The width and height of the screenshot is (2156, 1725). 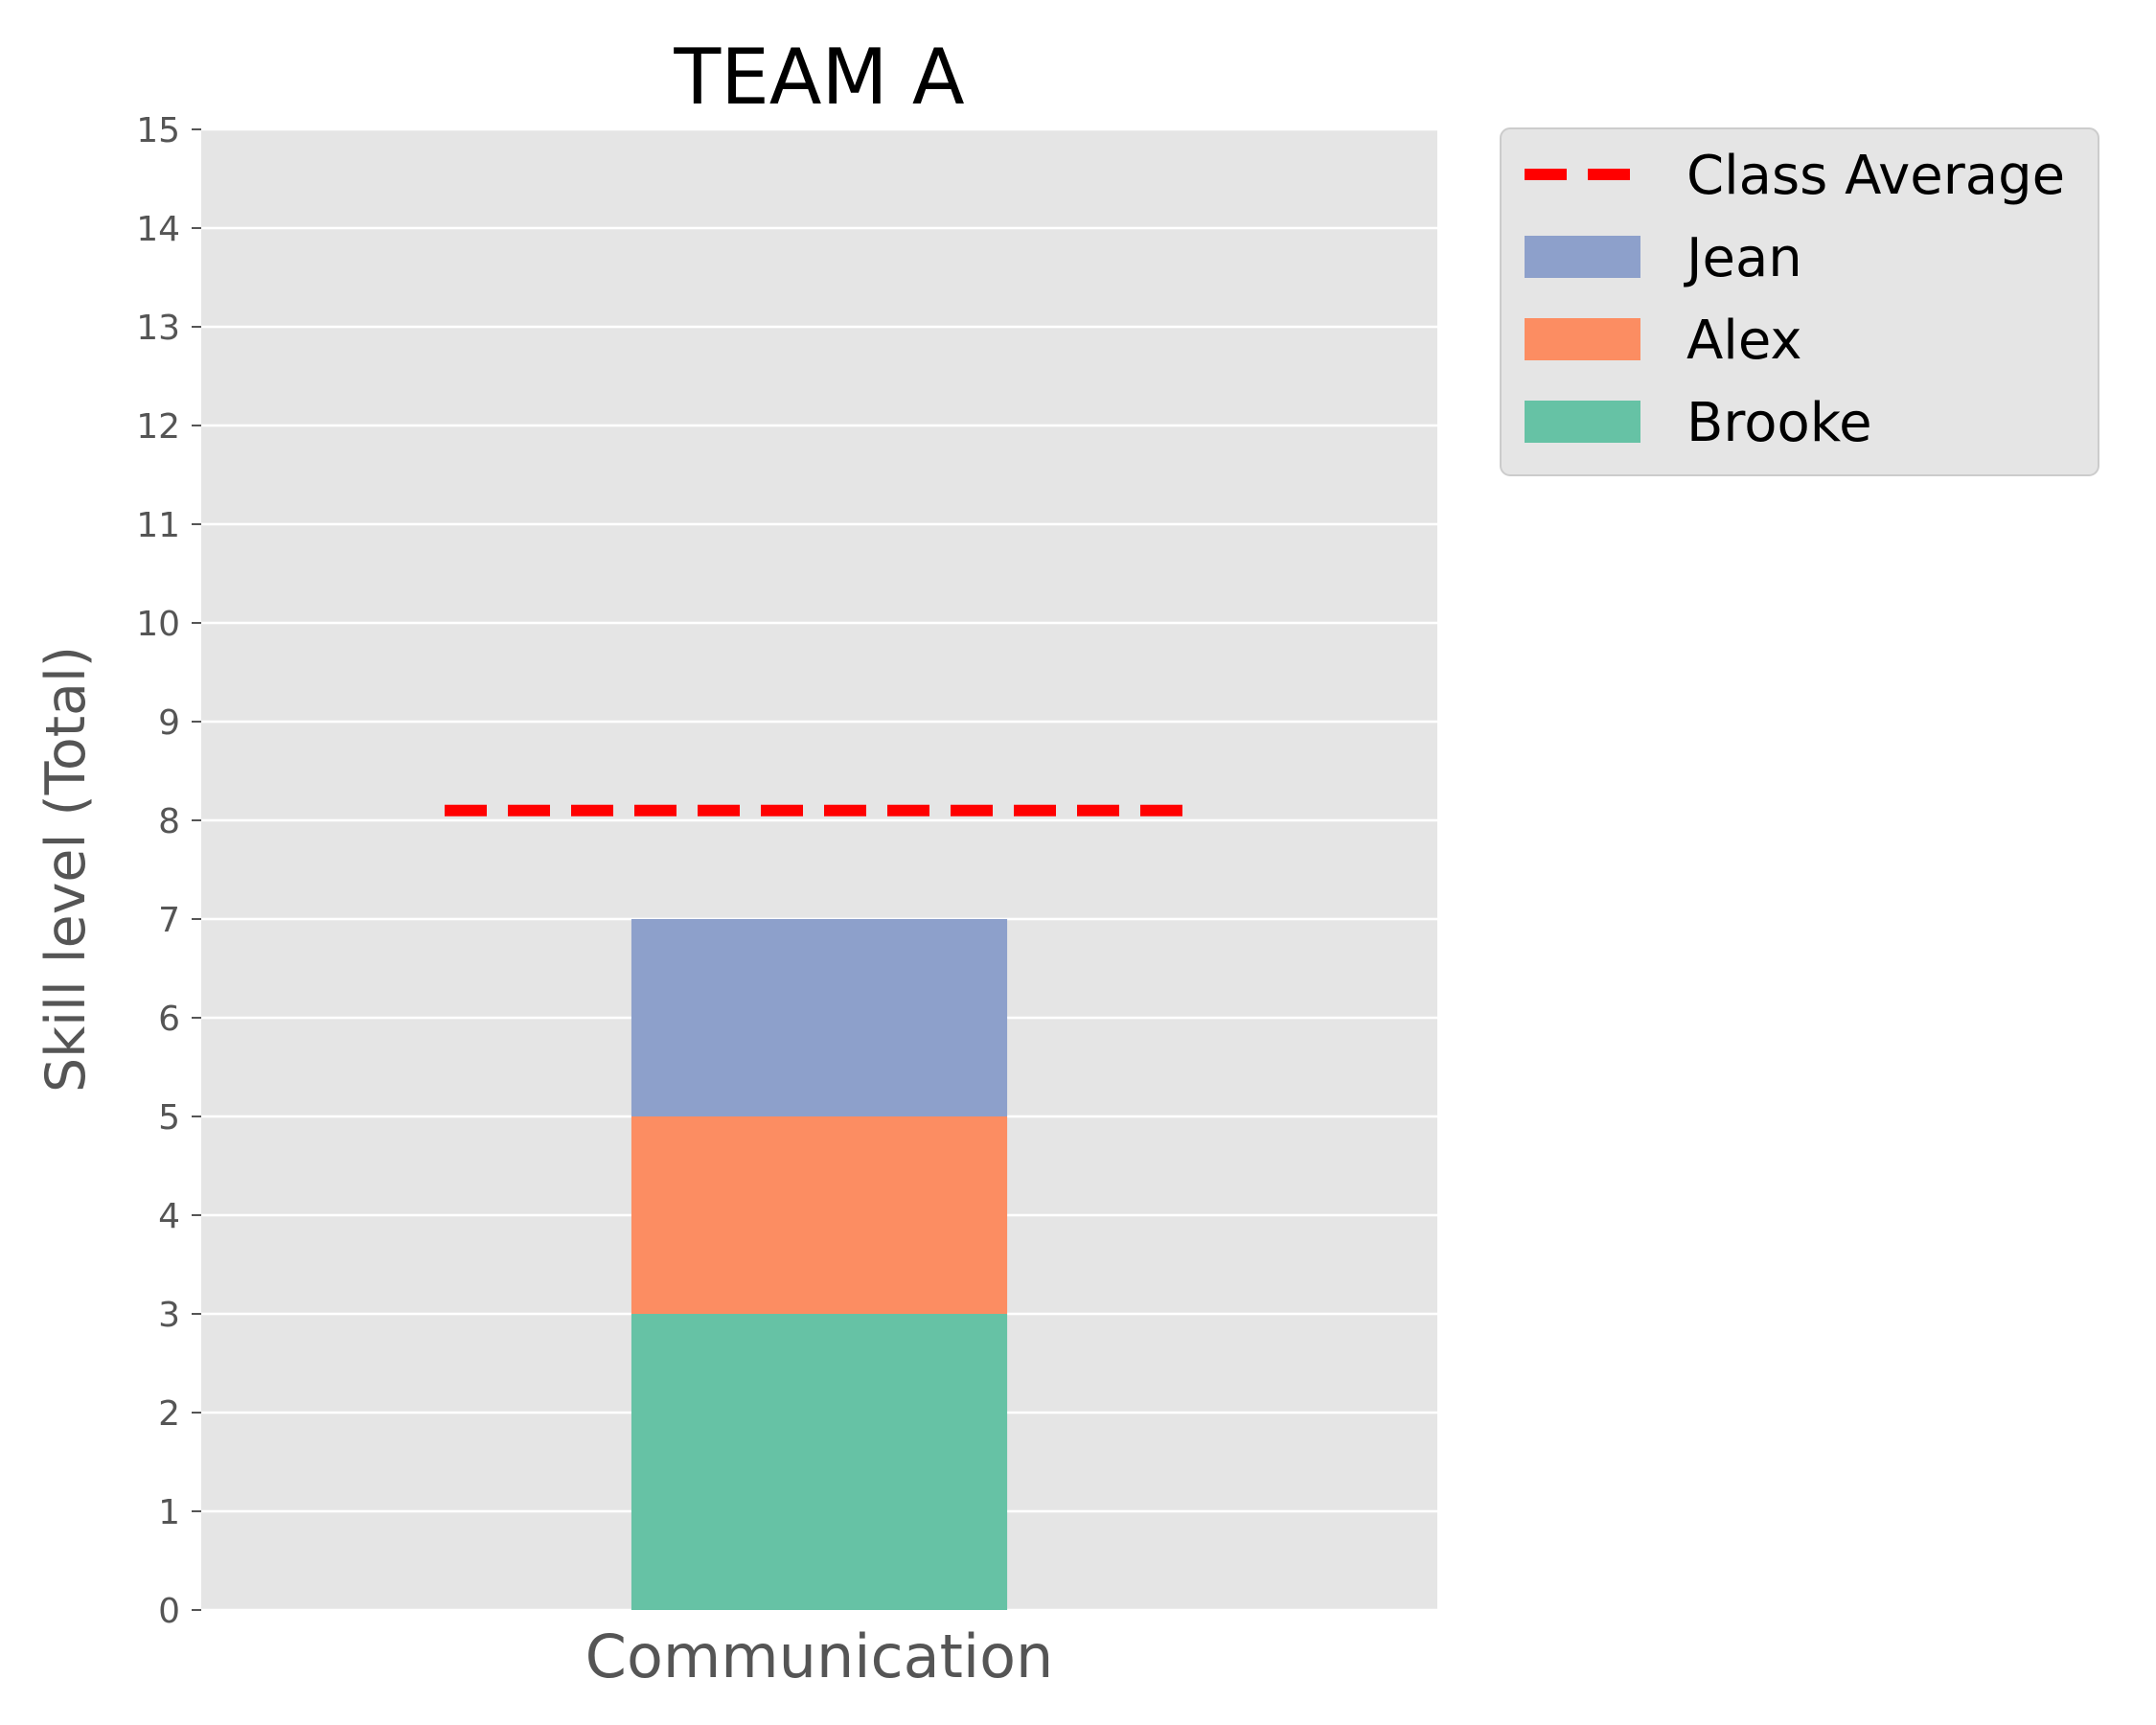 I want to click on x-axis: Communication, so click(x=819, y=1656).